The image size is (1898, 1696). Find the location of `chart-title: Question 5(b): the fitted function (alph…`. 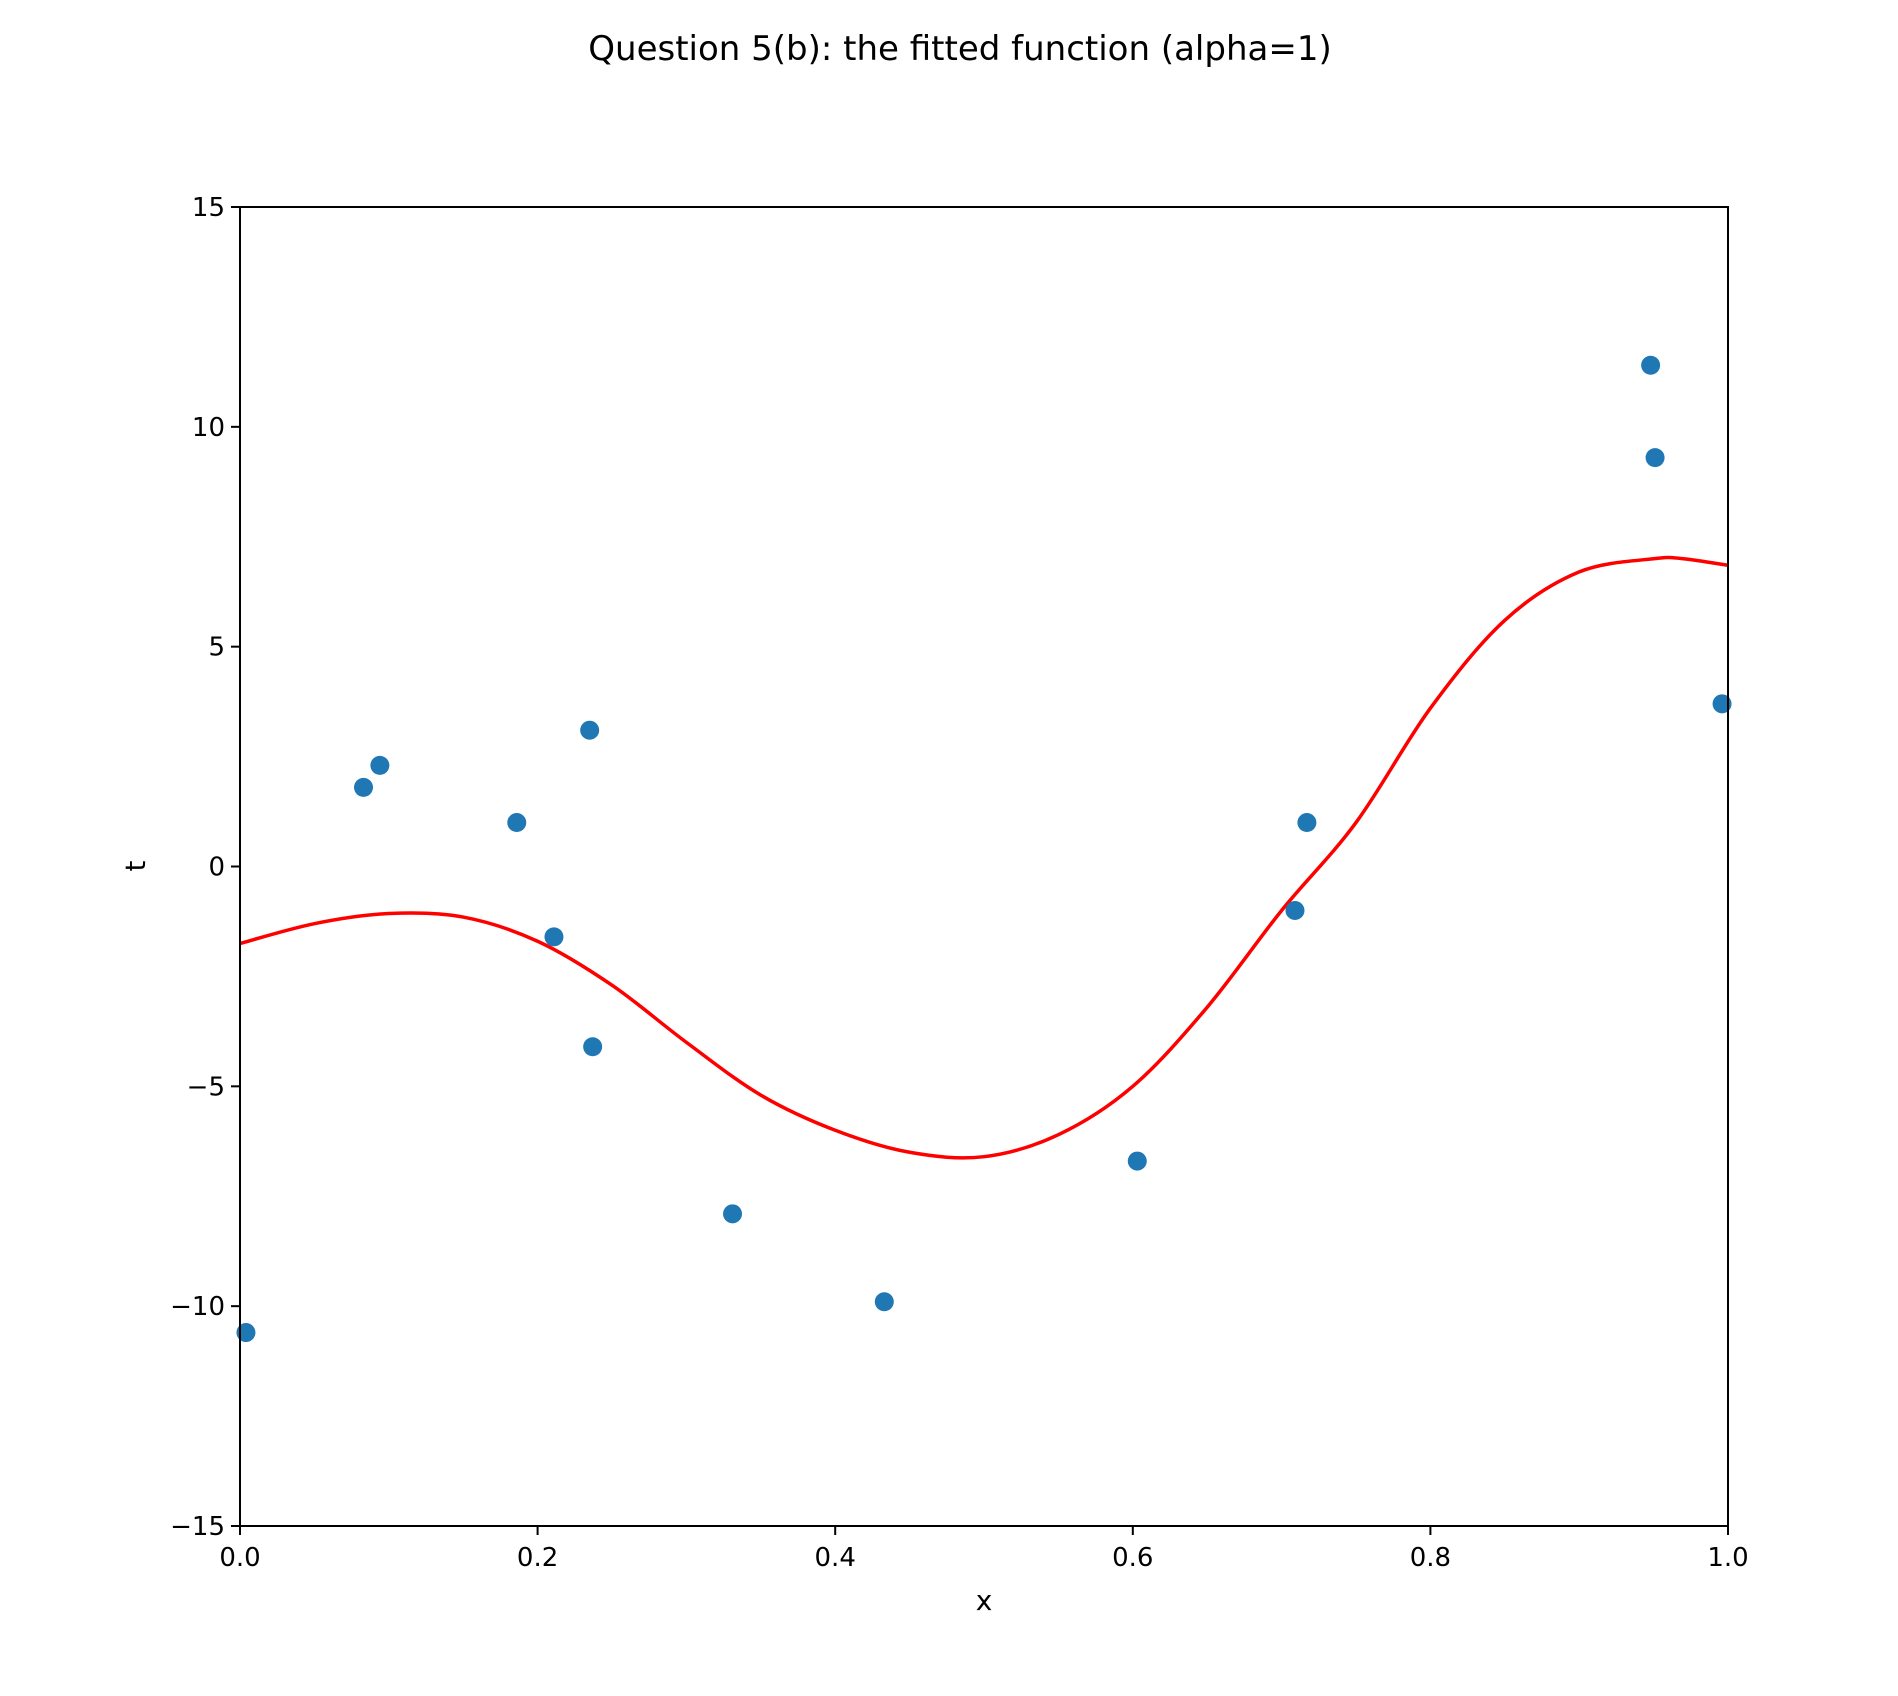

chart-title: Question 5(b): the fitted function (alph… is located at coordinates (959, 49).